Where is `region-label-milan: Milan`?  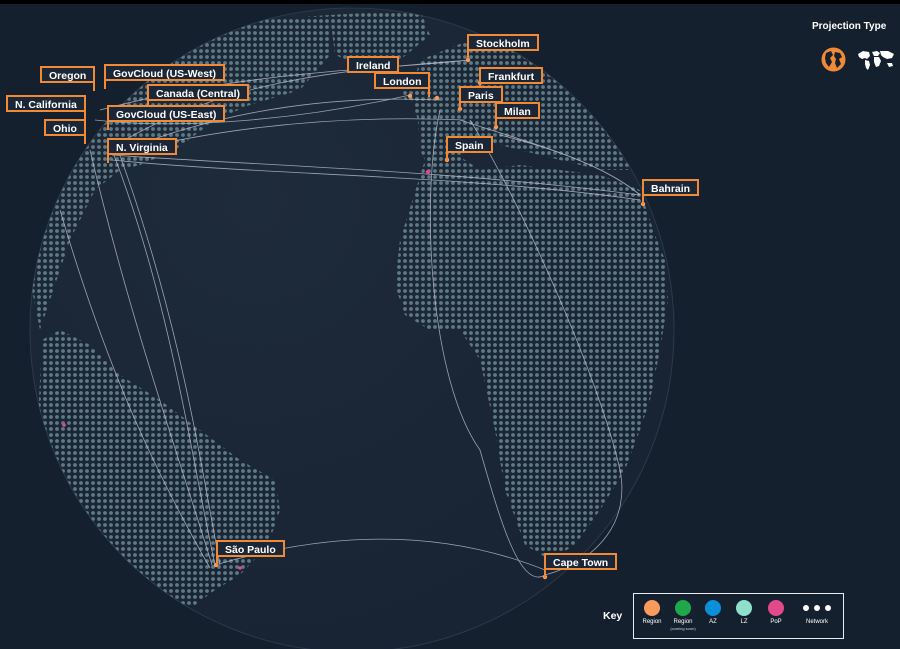 region-label-milan: Milan is located at coordinates (517, 114).